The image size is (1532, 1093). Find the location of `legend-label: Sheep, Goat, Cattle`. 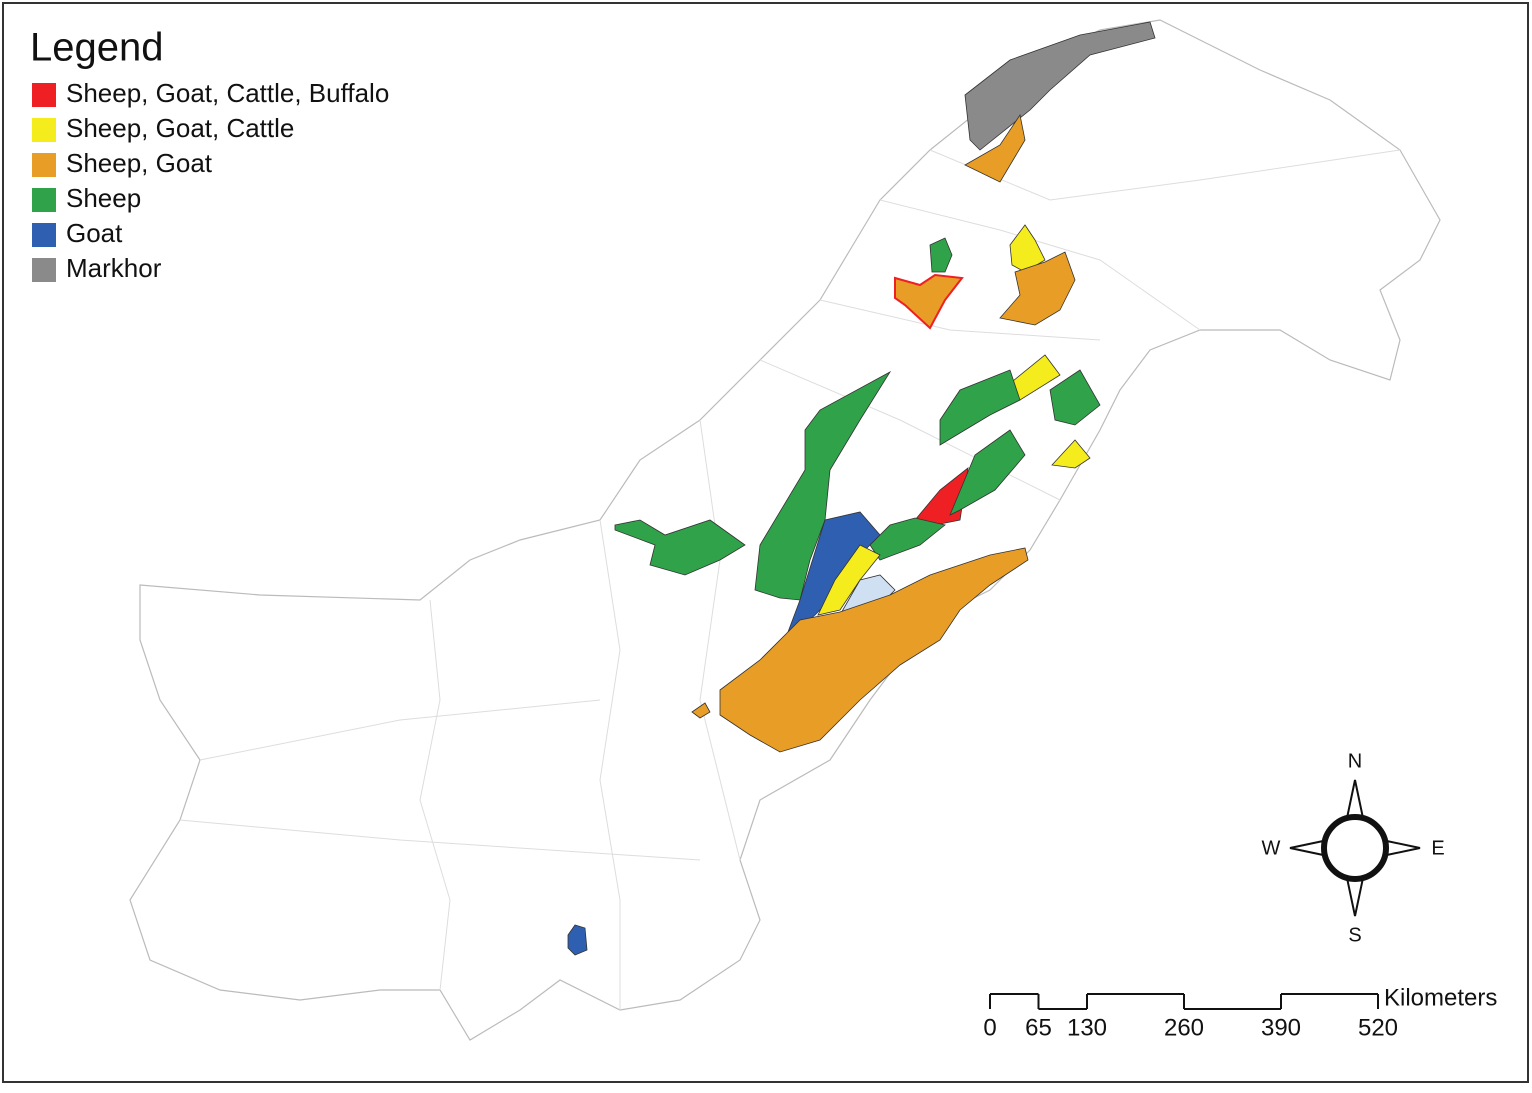

legend-label: Sheep, Goat, Cattle is located at coordinates (180, 128).